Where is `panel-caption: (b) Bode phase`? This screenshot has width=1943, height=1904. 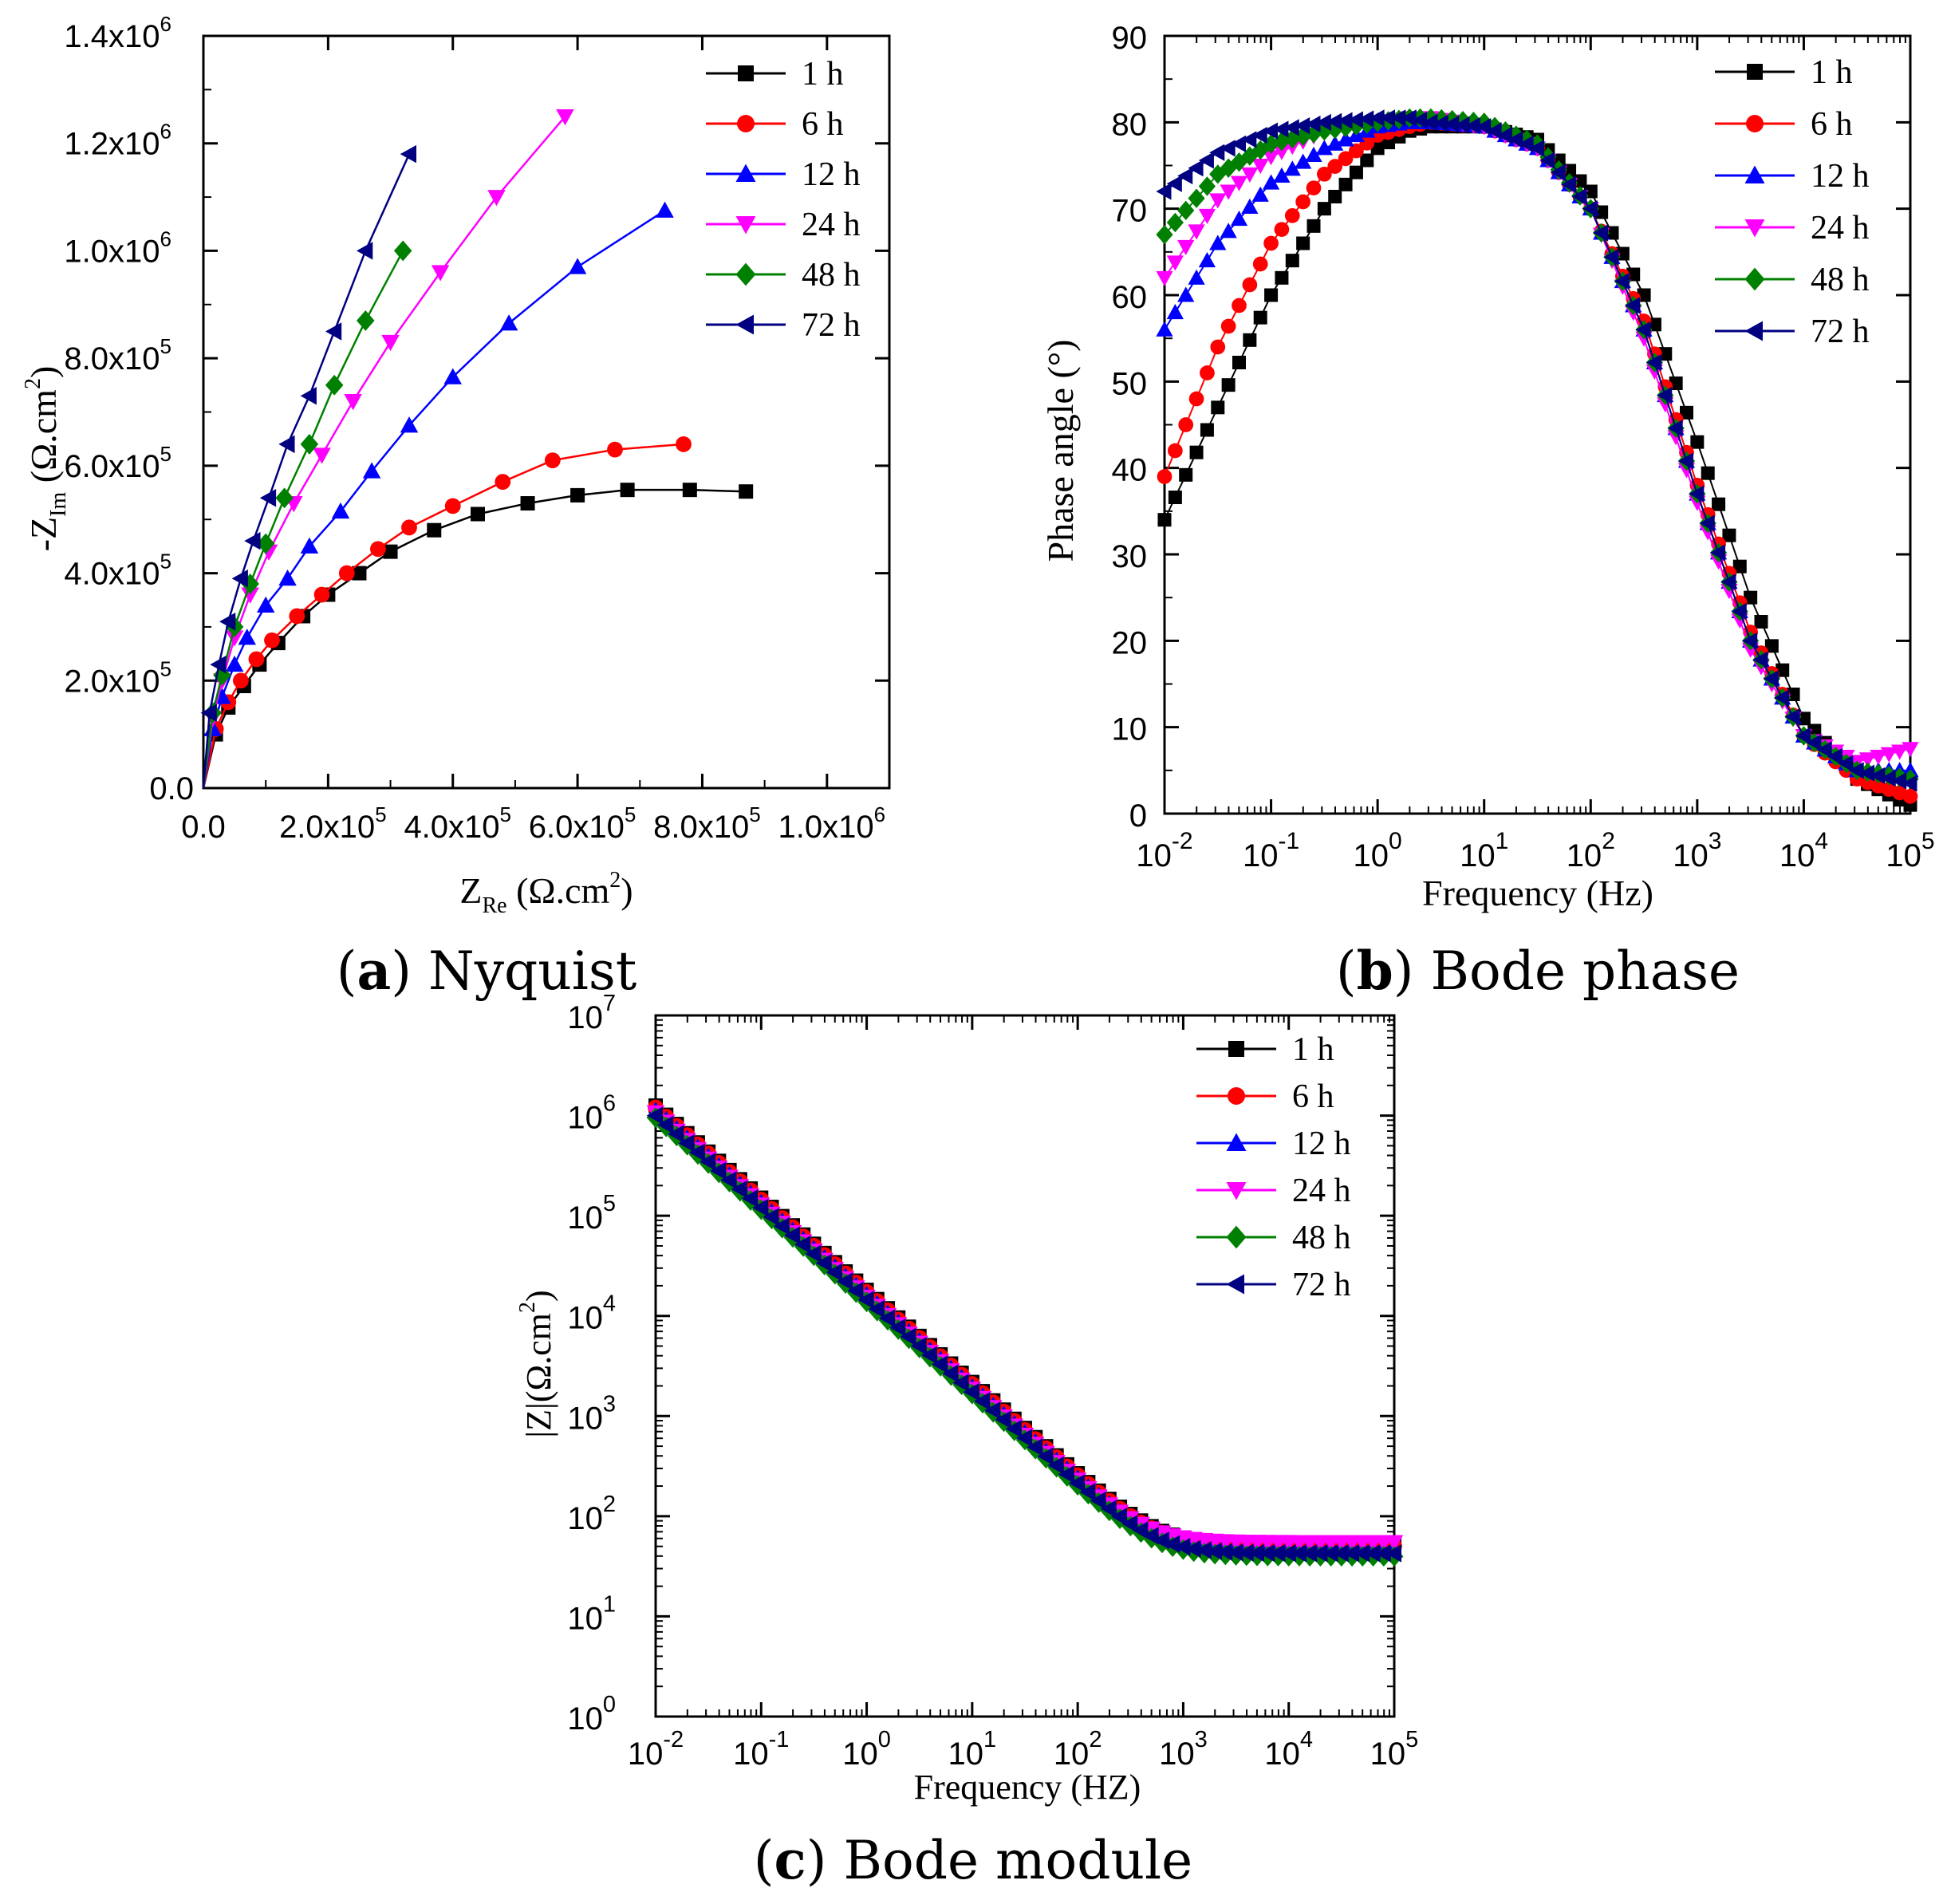 panel-caption: (b) Bode phase is located at coordinates (1538, 971).